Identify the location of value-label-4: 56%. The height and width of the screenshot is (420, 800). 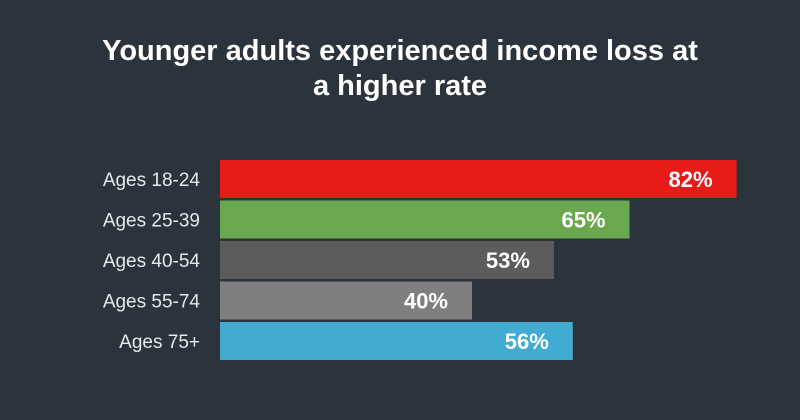
(527, 341).